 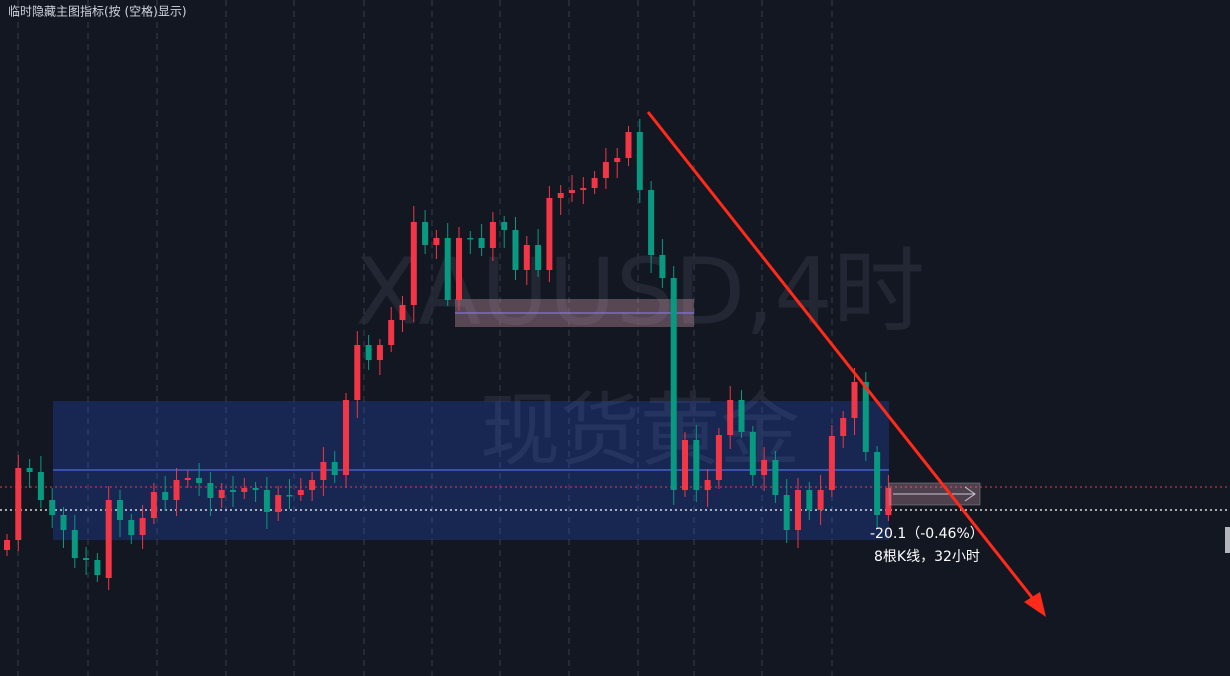 What do you see at coordinates (1035, 604) in the screenshot?
I see `trend-arrow-head` at bounding box center [1035, 604].